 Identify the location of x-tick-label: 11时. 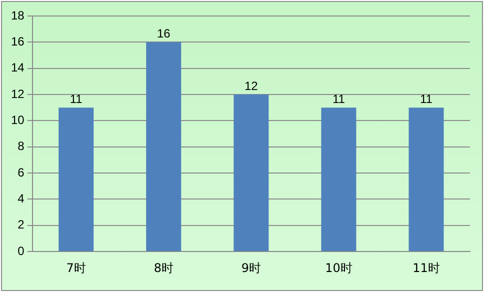
(426, 267).